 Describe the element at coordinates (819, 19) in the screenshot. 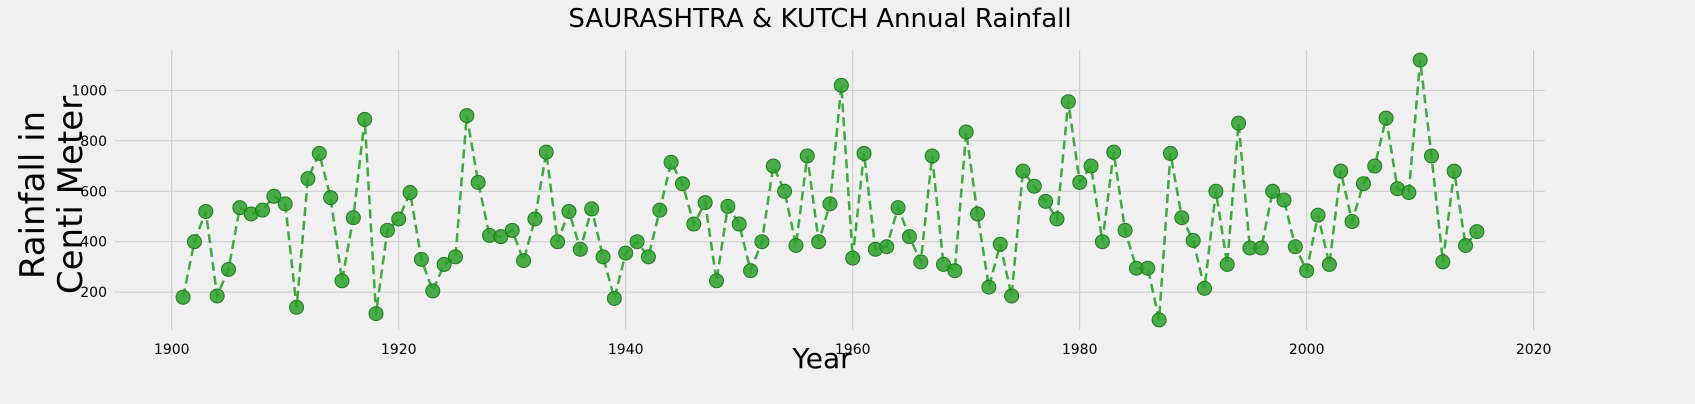

I see `chart-title: SAURASHTRA & KUTCH Annual Rainfall` at that location.